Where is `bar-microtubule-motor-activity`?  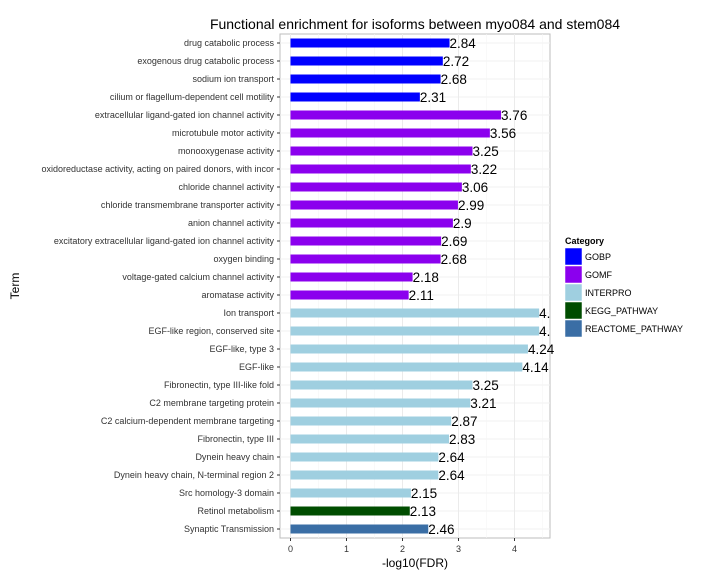
bar-microtubule-motor-activity is located at coordinates (390, 133).